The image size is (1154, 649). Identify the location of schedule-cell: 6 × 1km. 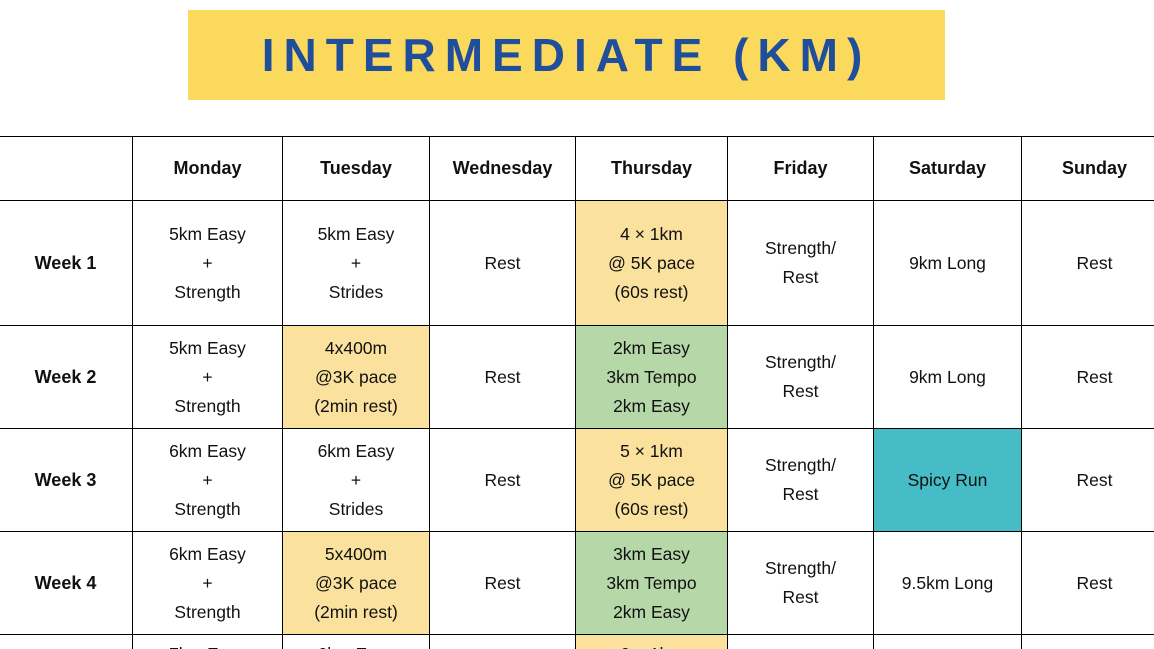
(651, 641).